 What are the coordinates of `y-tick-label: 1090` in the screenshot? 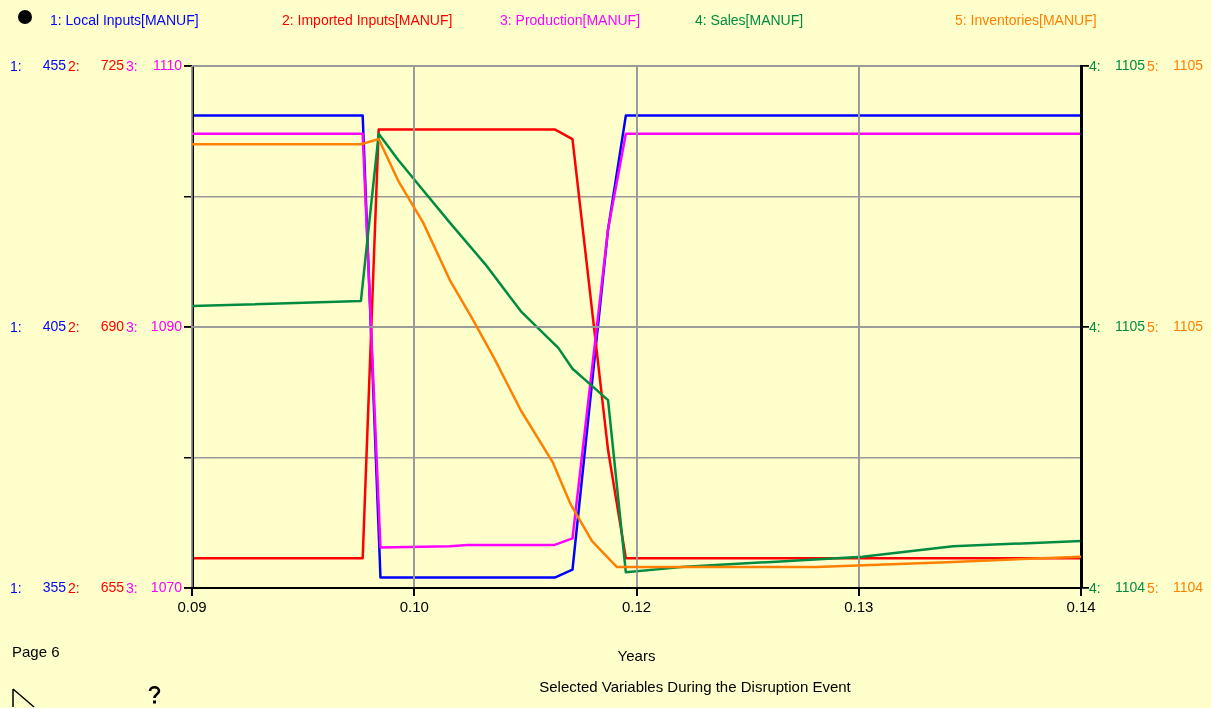 It's located at (166, 325).